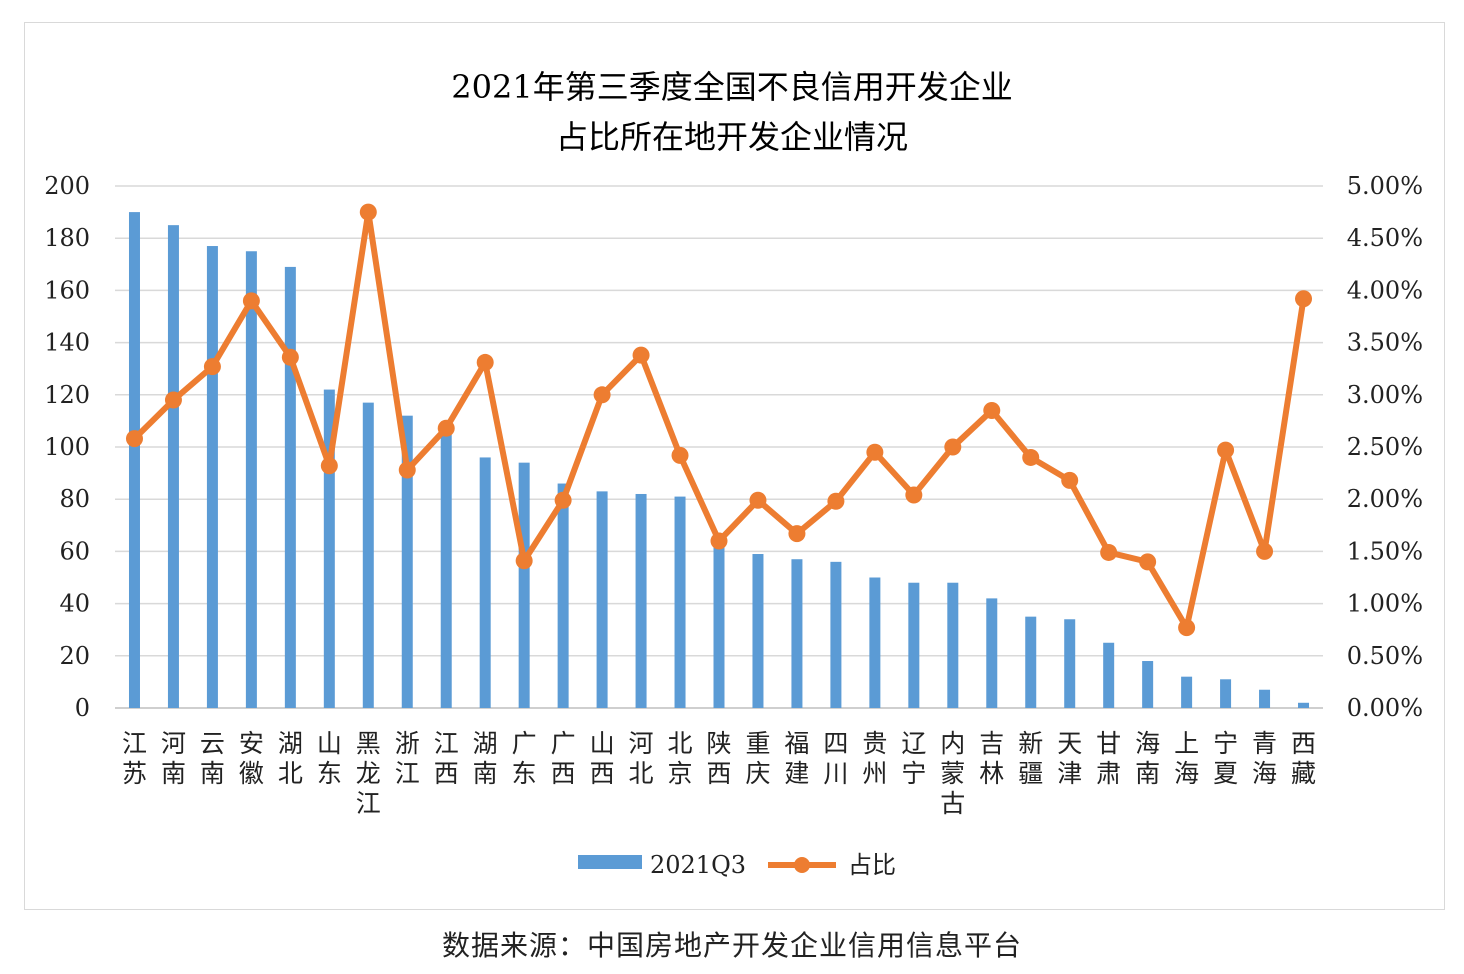  Describe the element at coordinates (67, 186) in the screenshot. I see `left-tick-label: 200` at that location.